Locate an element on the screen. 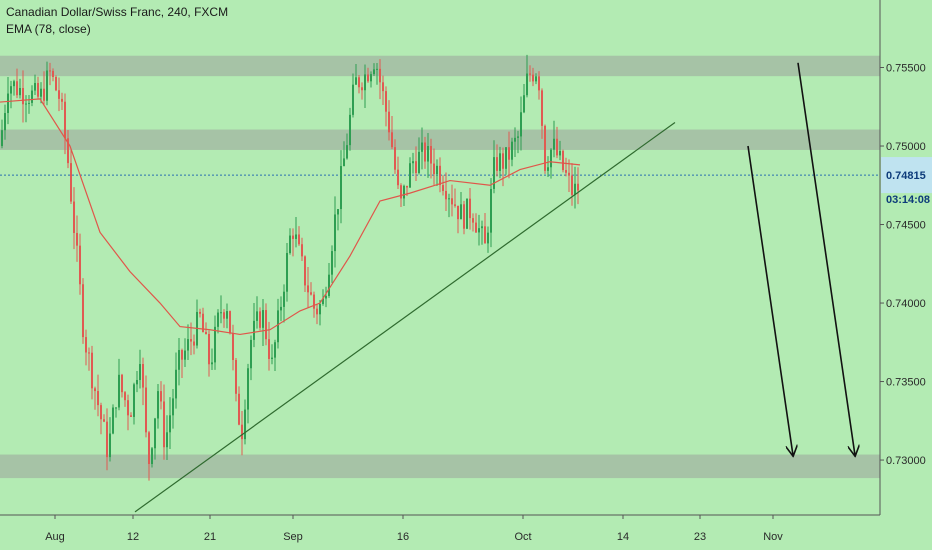 Image resolution: width=932 pixels, height=550 pixels. price-axis is located at coordinates (906, 275).